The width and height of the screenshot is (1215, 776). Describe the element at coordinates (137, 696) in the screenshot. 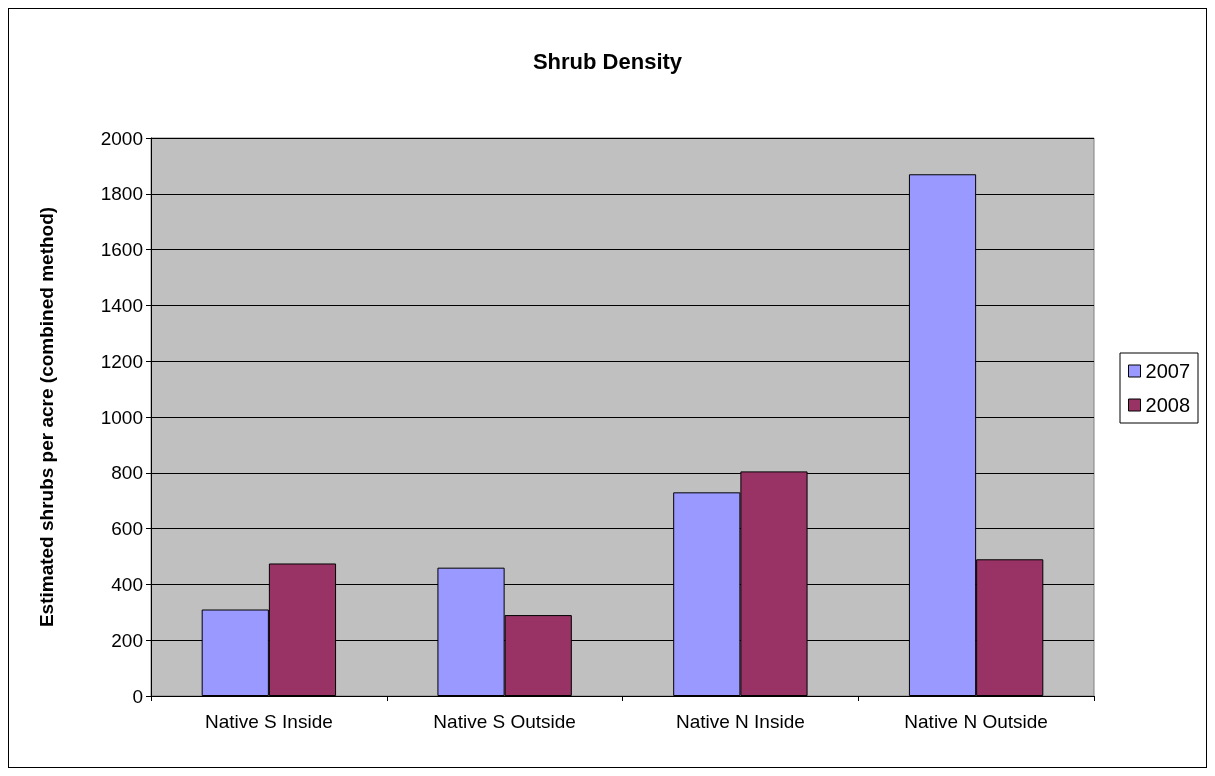

I see `y-tick-label: 0` at that location.